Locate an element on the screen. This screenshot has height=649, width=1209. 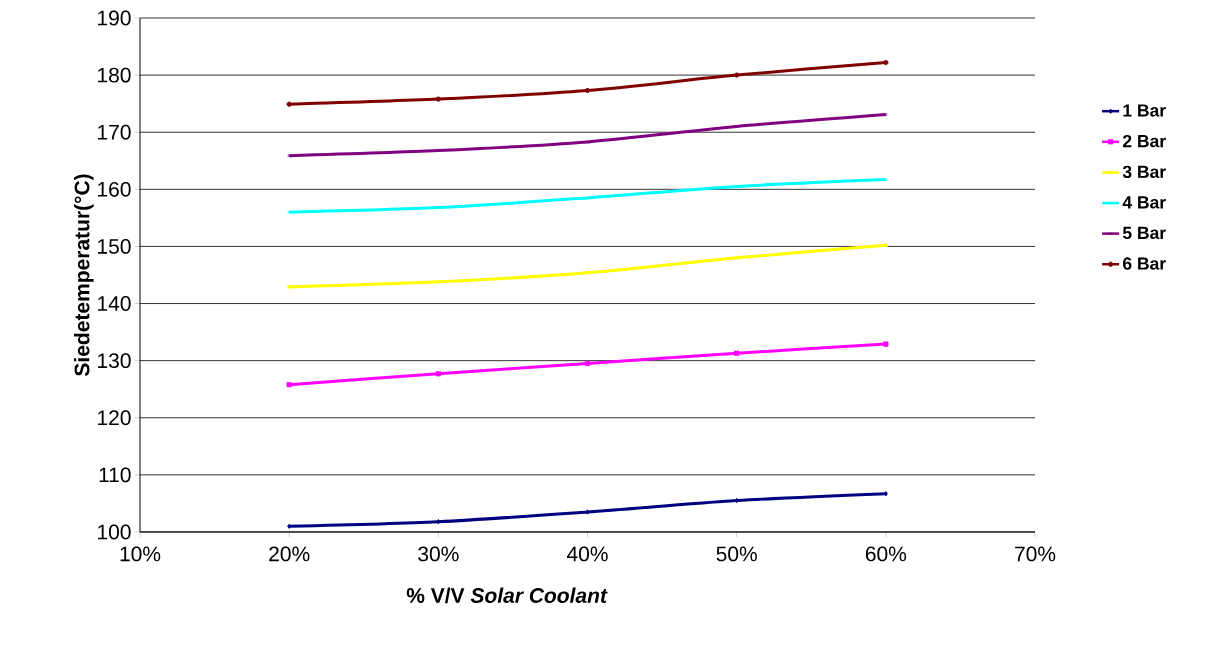
x-tick-label: 20% is located at coordinates (289, 554).